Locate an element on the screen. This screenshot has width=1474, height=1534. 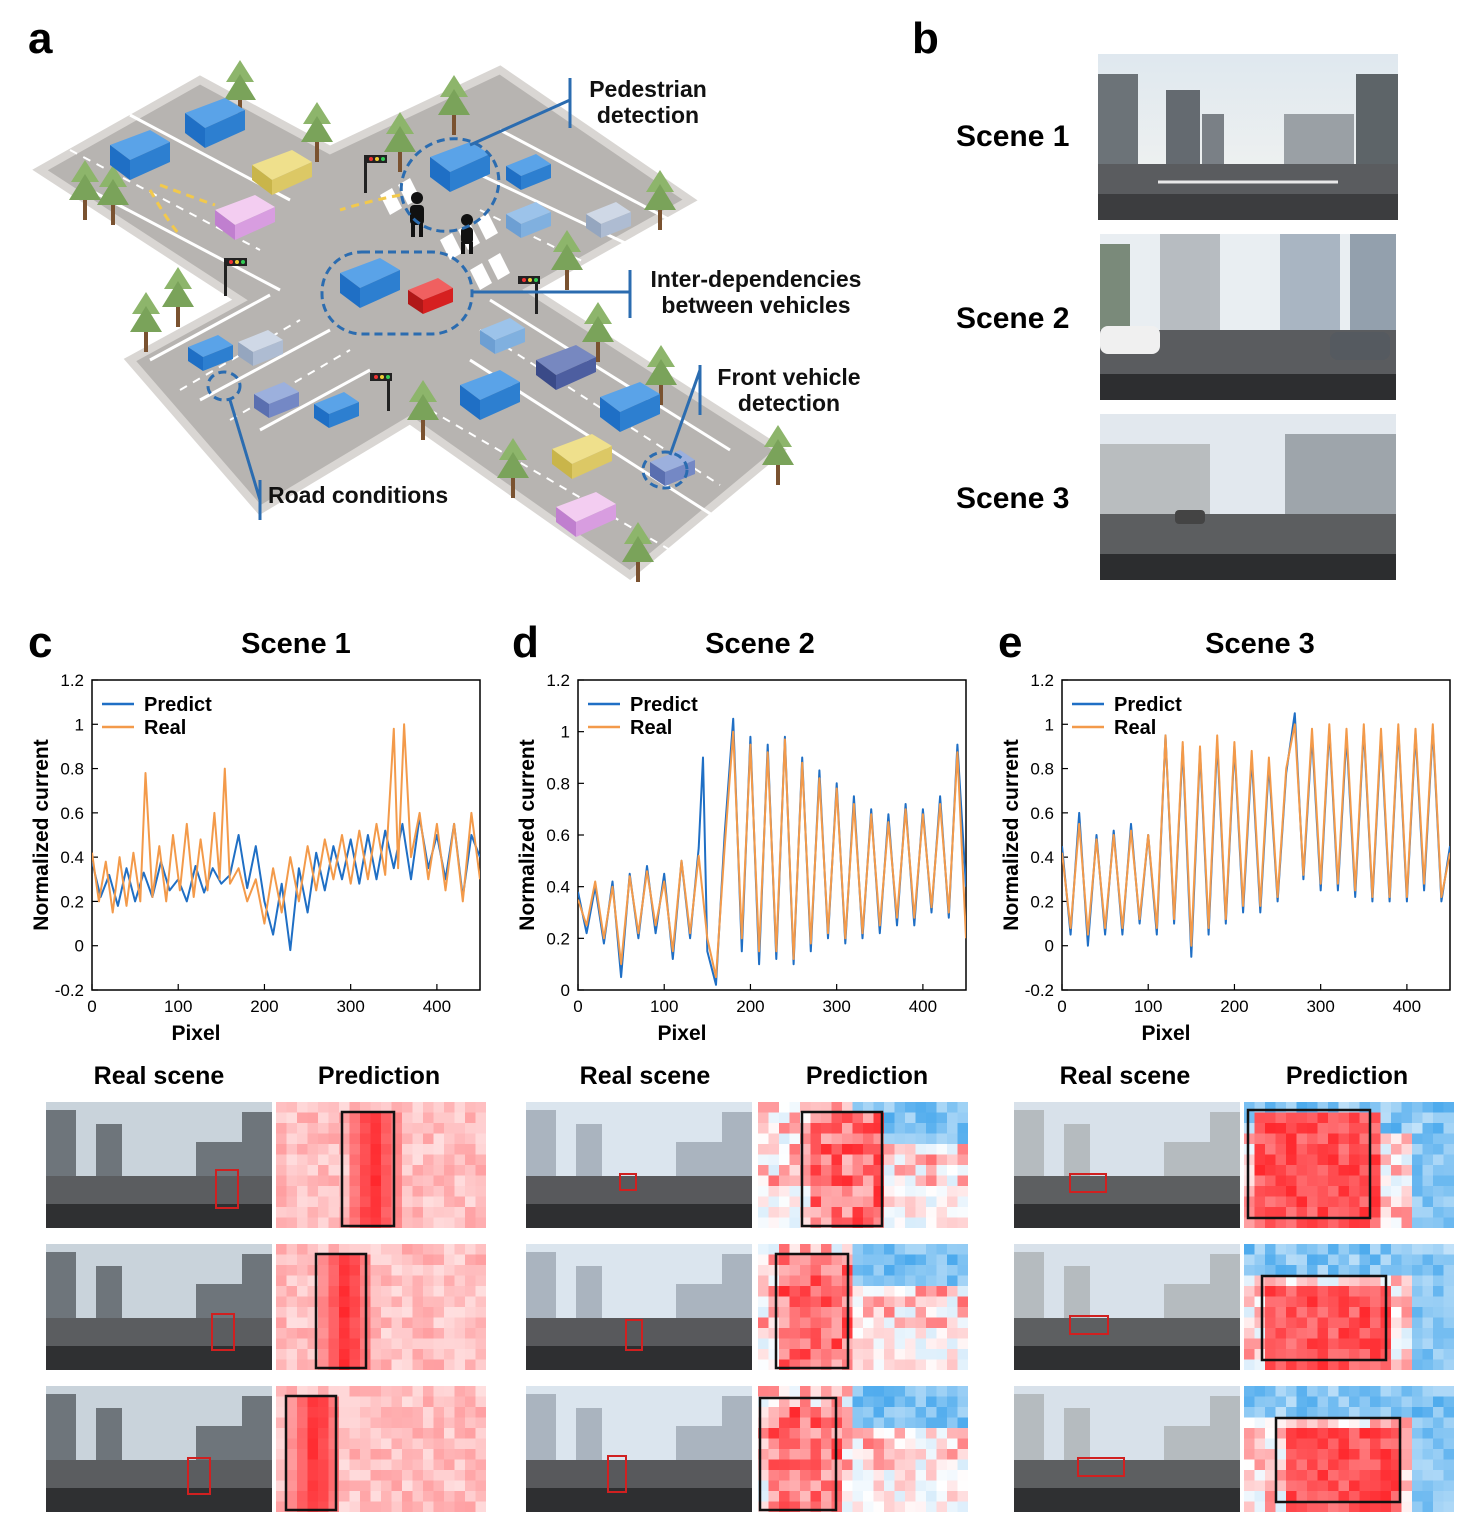
vehicle-icons is located at coordinates (402, 317).